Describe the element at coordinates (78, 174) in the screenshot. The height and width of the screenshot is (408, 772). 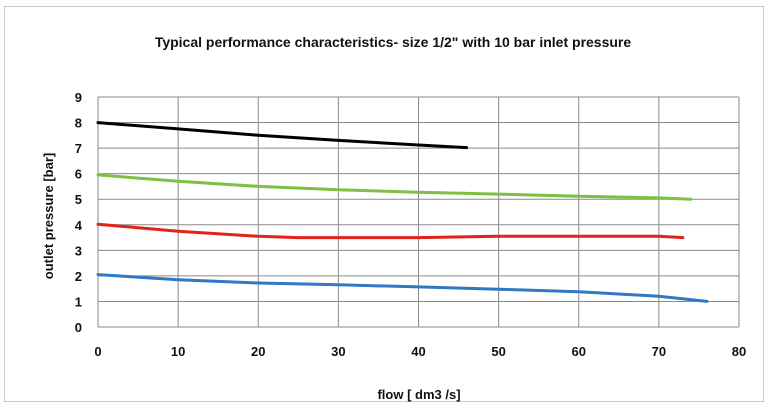
I see `y-tick-label: 6` at that location.